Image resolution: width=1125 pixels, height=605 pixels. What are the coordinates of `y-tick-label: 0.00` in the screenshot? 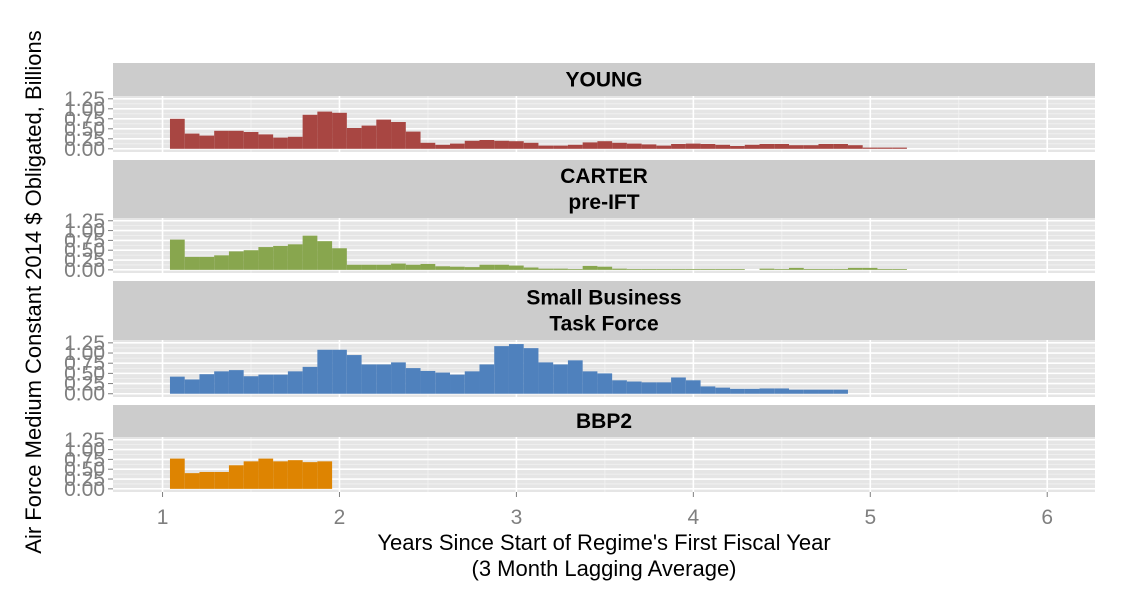 It's located at (84, 489).